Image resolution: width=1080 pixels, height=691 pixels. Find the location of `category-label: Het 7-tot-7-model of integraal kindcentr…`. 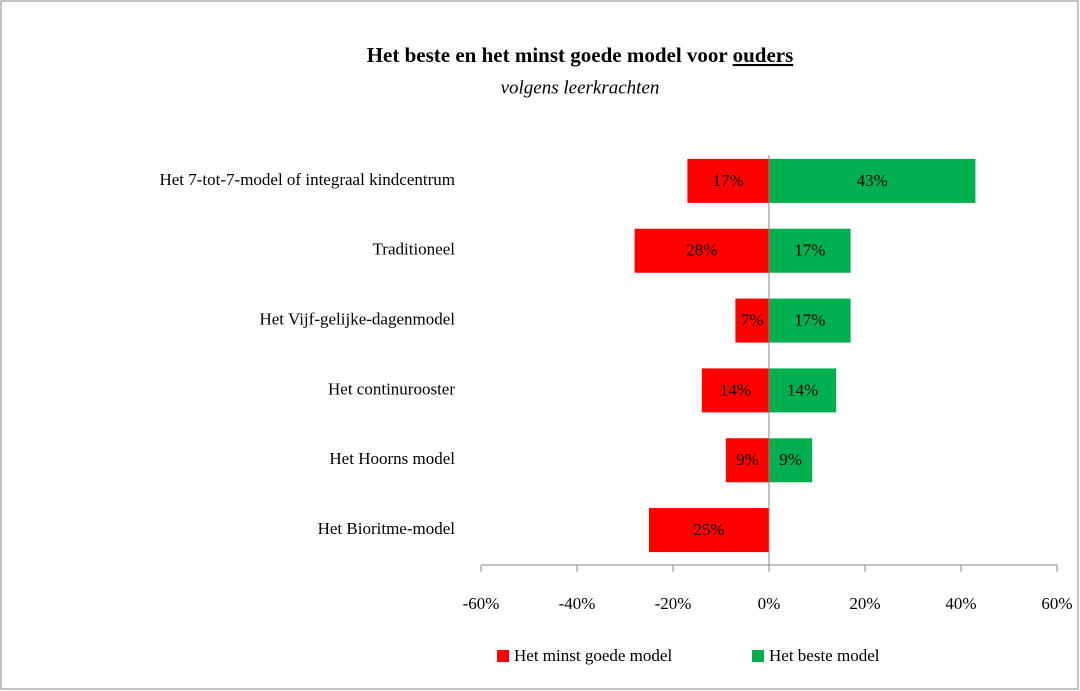

category-label: Het 7-tot-7-model of integraal kindcentr… is located at coordinates (307, 179).